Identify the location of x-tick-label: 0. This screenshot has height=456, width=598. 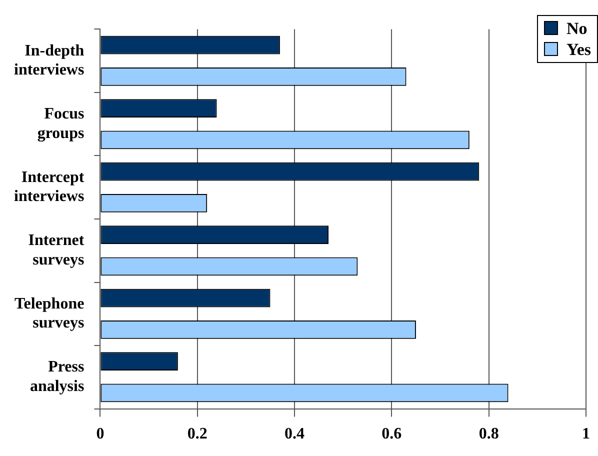
(100, 434).